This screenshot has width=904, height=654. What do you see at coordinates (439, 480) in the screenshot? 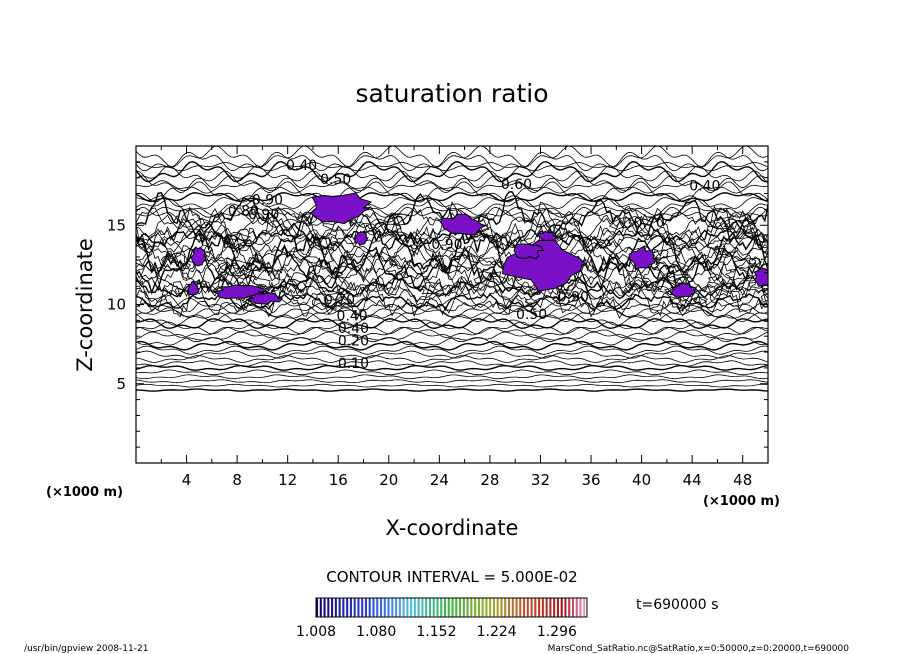
I see `x-tick-label: 24` at bounding box center [439, 480].